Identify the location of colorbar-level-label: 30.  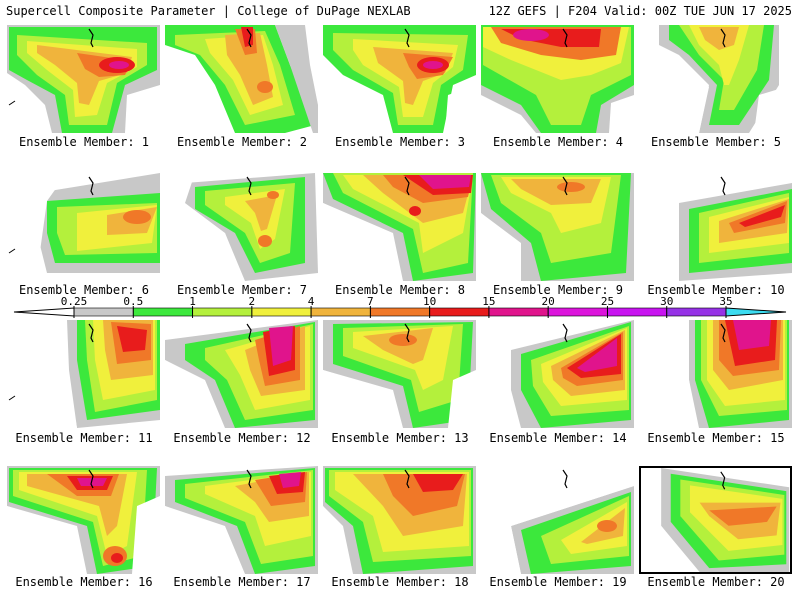
(666, 302).